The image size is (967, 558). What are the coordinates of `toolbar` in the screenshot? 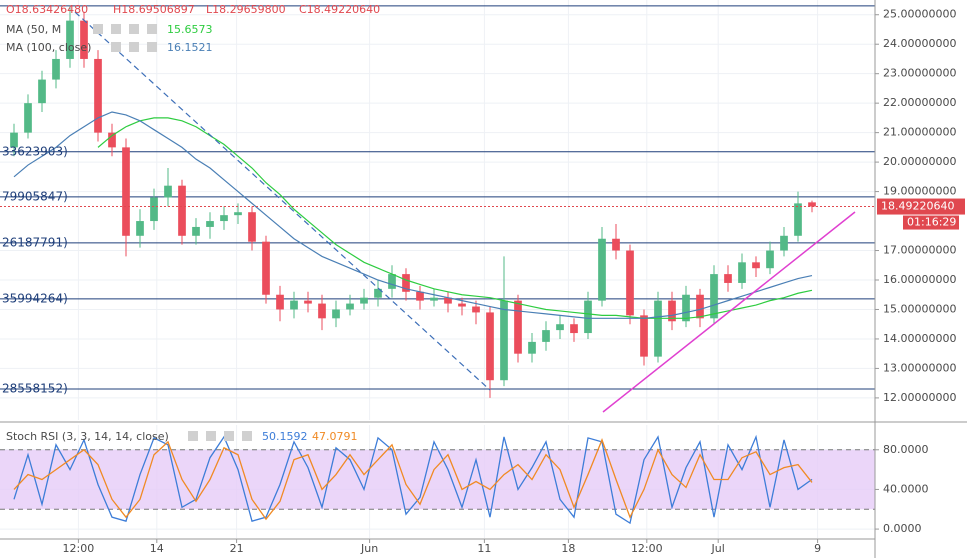 It's located at (172, 232).